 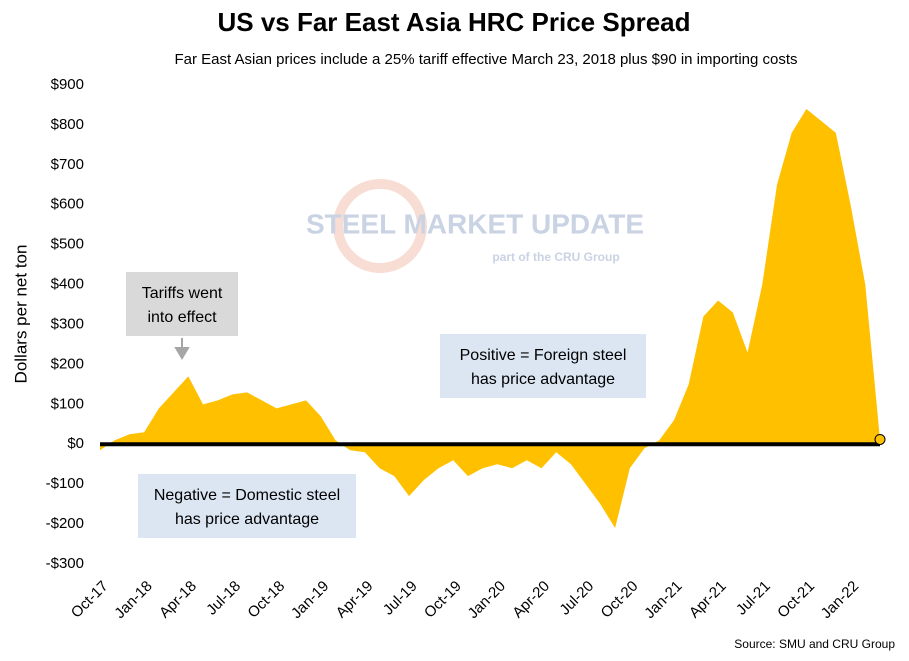 I want to click on annotation-text: into effect, so click(x=182, y=317).